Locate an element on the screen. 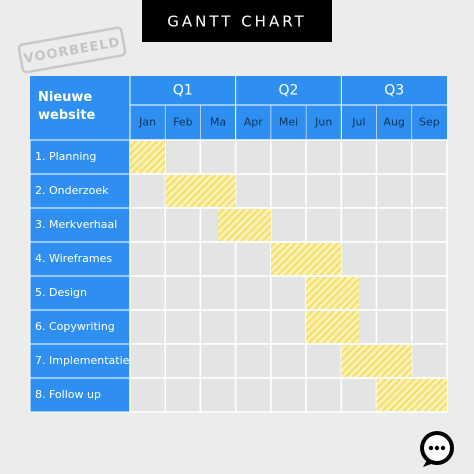  x-tick-label: Aug is located at coordinates (393, 122).